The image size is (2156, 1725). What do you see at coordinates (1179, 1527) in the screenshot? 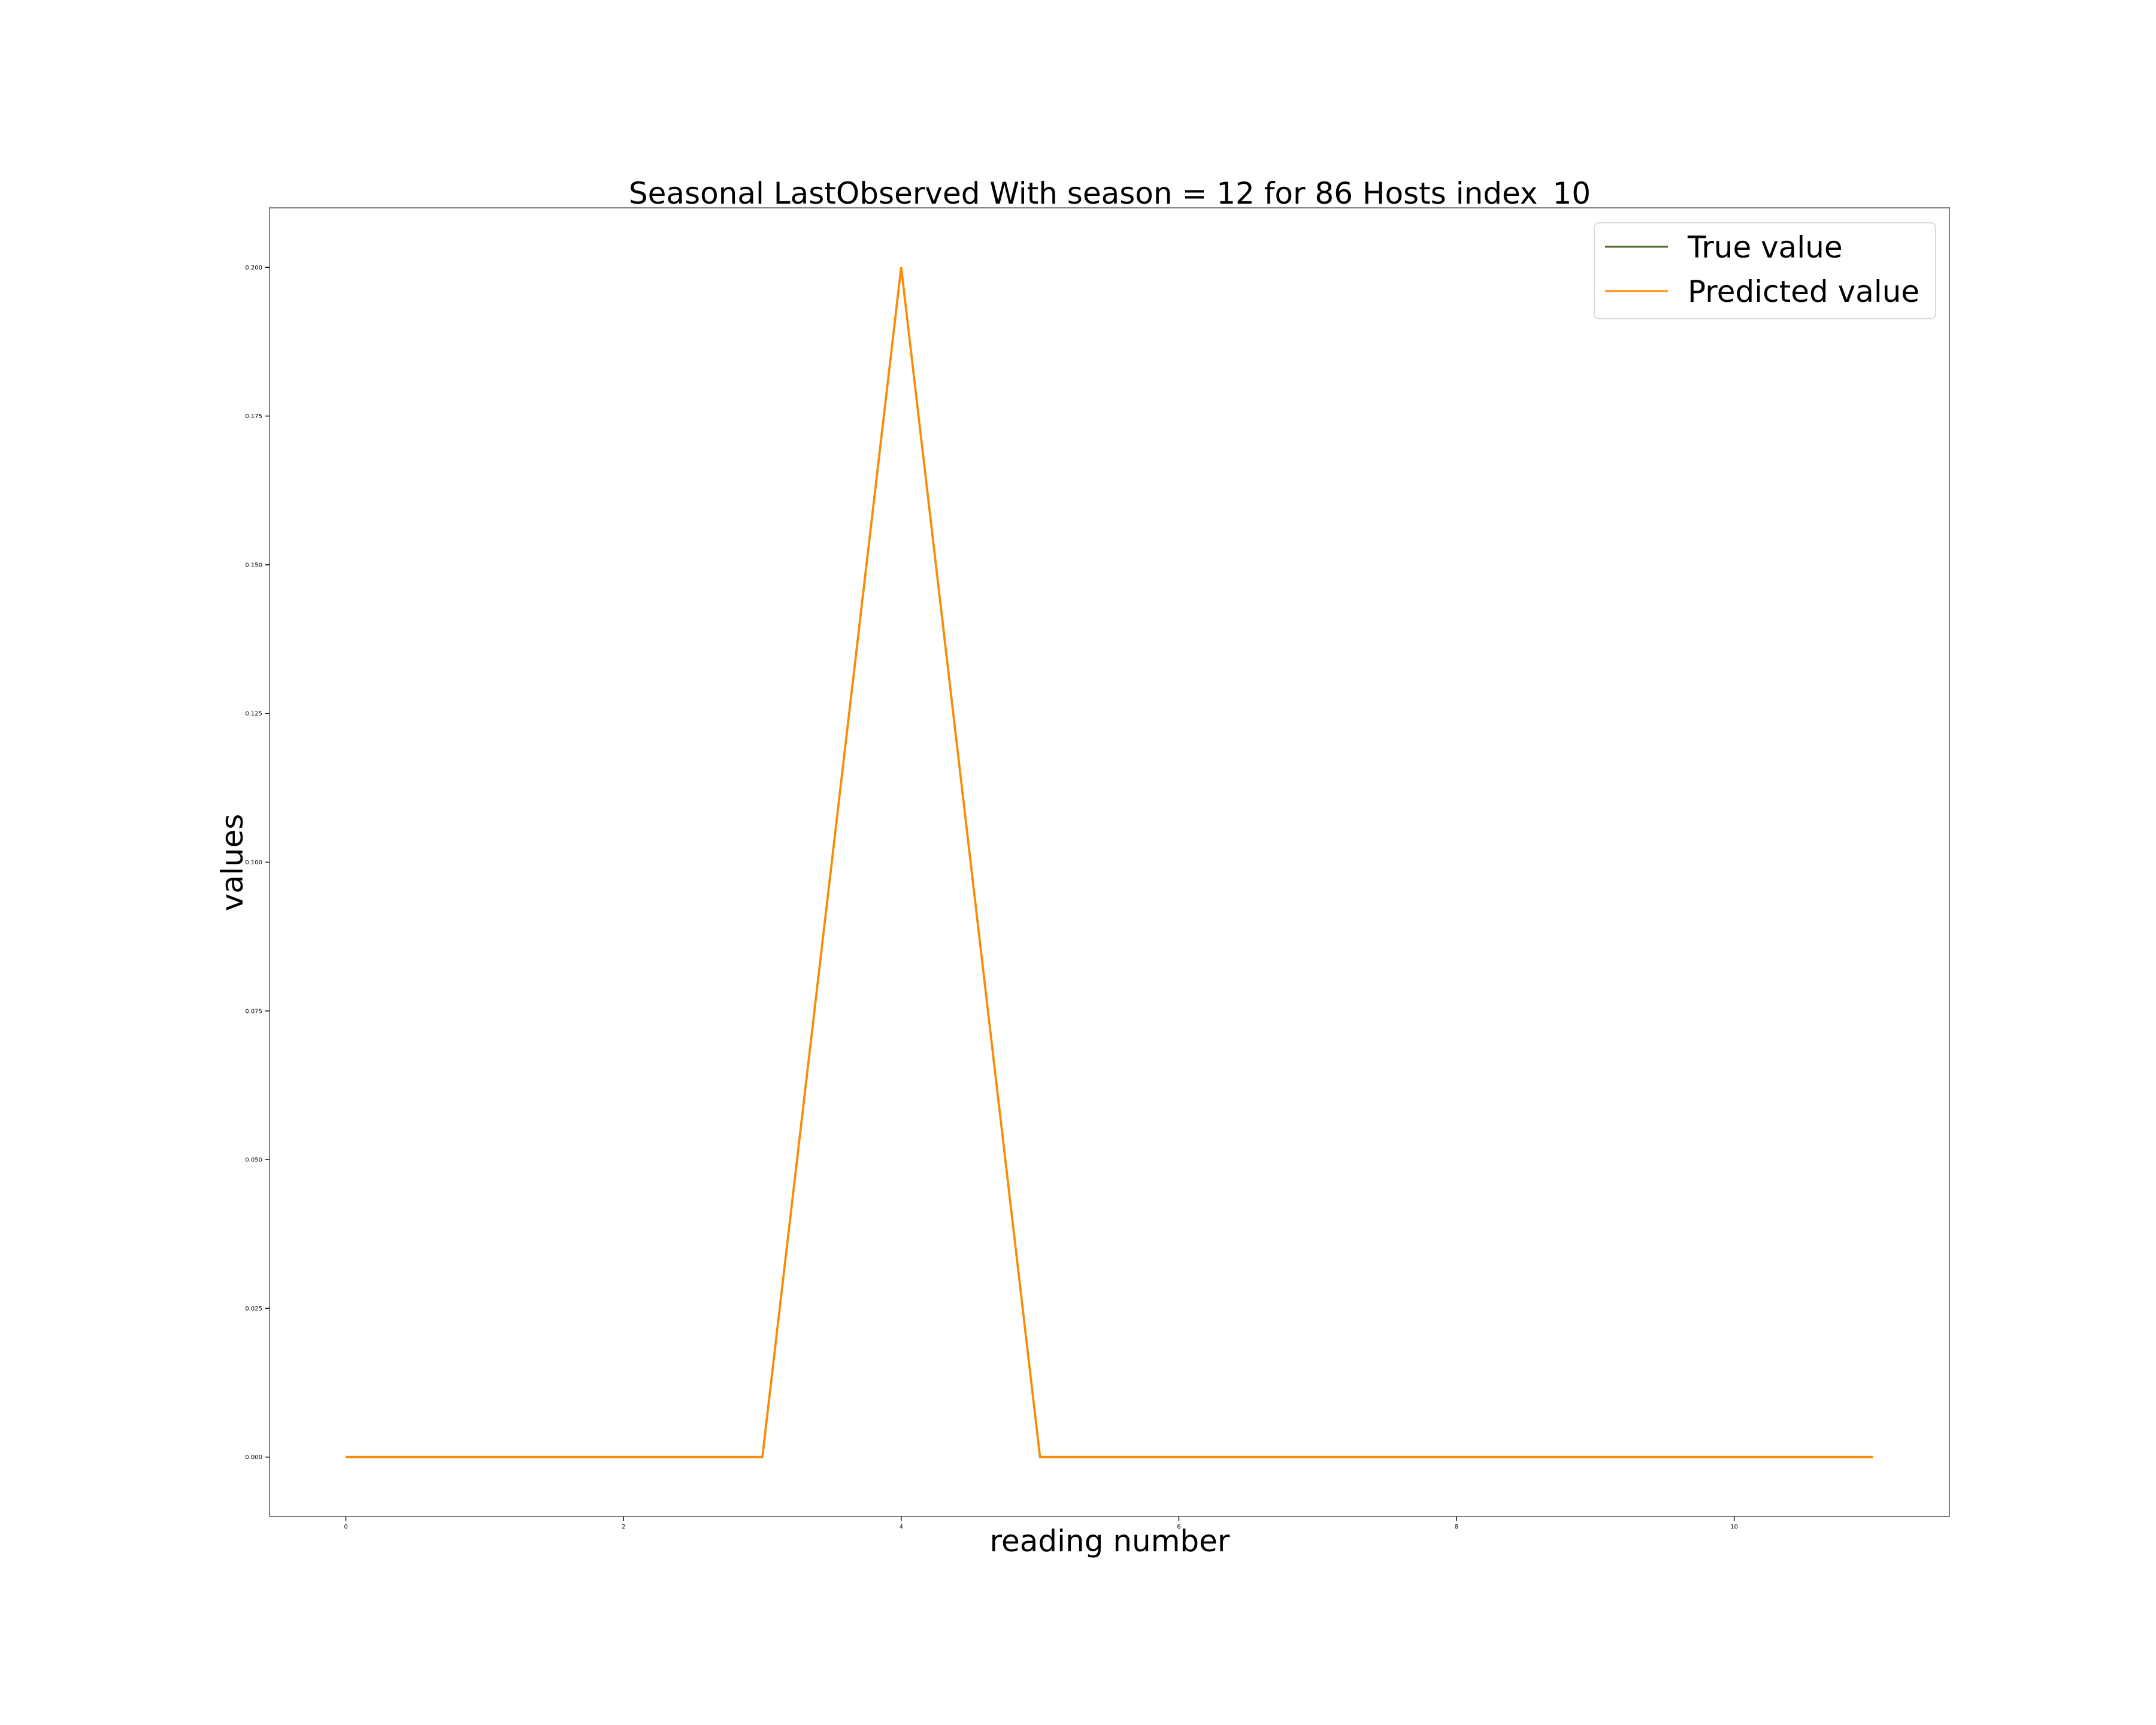
I see `x-tick-label: 6` at bounding box center [1179, 1527].